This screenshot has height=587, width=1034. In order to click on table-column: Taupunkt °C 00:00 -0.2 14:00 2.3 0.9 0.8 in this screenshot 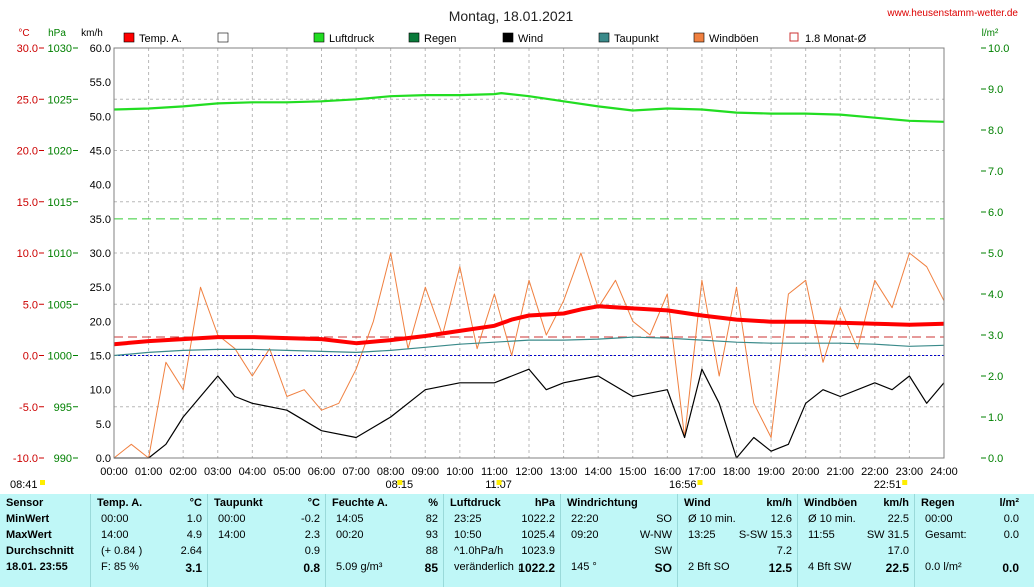, I will do `click(266, 540)`.